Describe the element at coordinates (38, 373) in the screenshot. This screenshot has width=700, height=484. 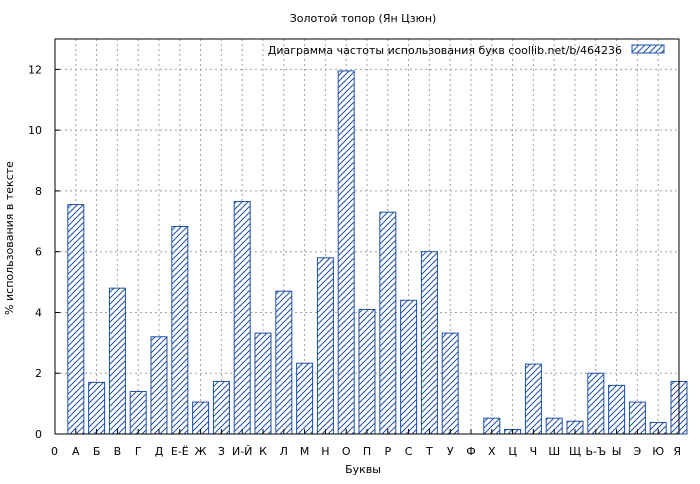
I see `y-tick-label: 2` at that location.